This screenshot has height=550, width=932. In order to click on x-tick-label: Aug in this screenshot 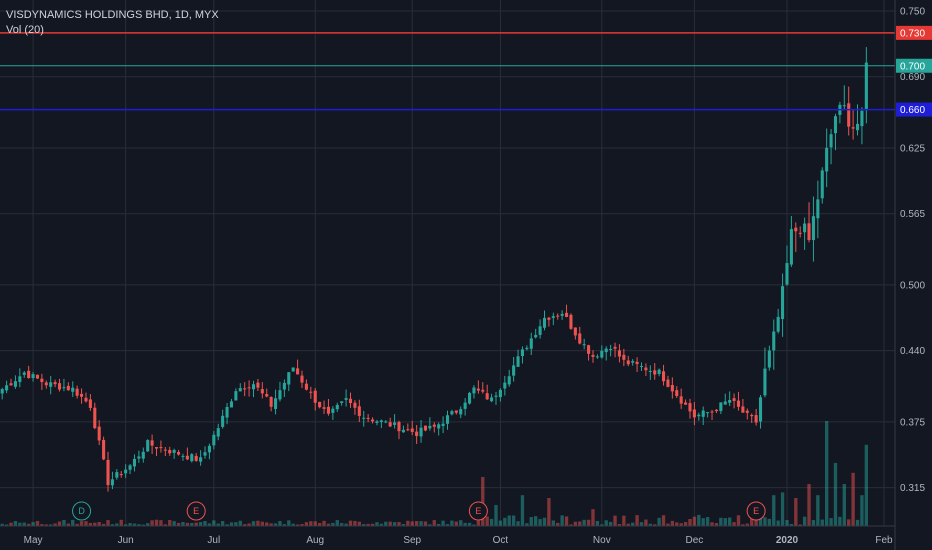, I will do `click(315, 540)`.